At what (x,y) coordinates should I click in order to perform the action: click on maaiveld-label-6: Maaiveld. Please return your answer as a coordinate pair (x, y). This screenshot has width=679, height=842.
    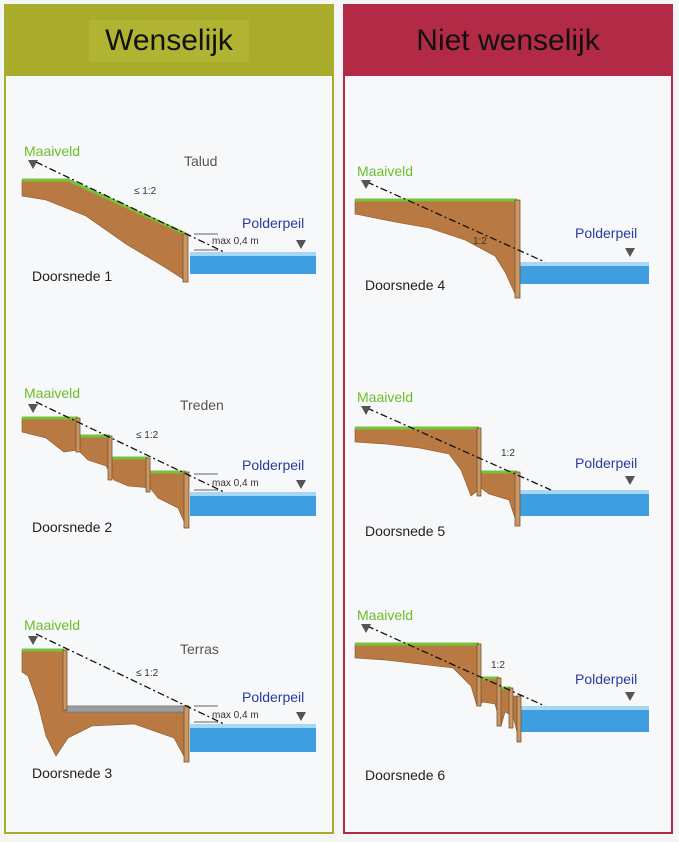
    Looking at the image, I should click on (385, 615).